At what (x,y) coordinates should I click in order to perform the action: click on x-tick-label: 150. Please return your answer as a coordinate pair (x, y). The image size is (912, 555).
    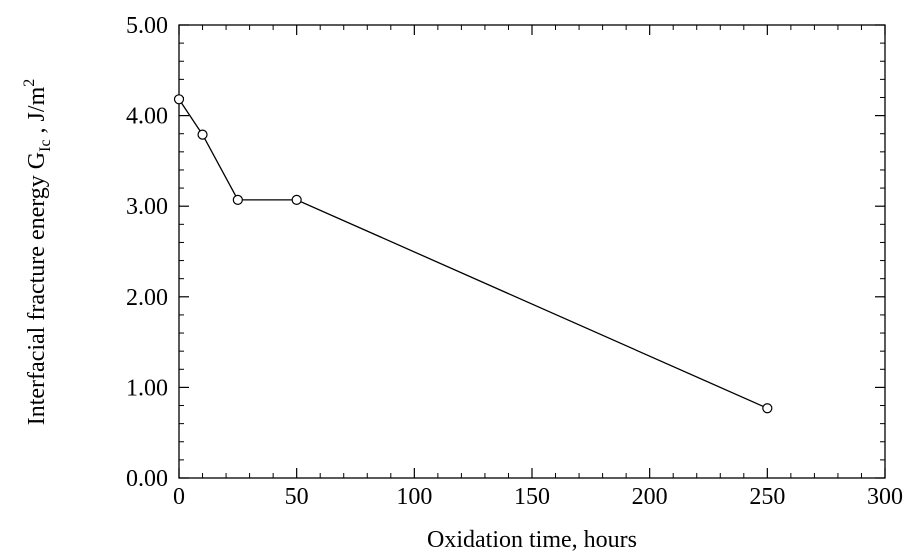
    Looking at the image, I should click on (532, 497).